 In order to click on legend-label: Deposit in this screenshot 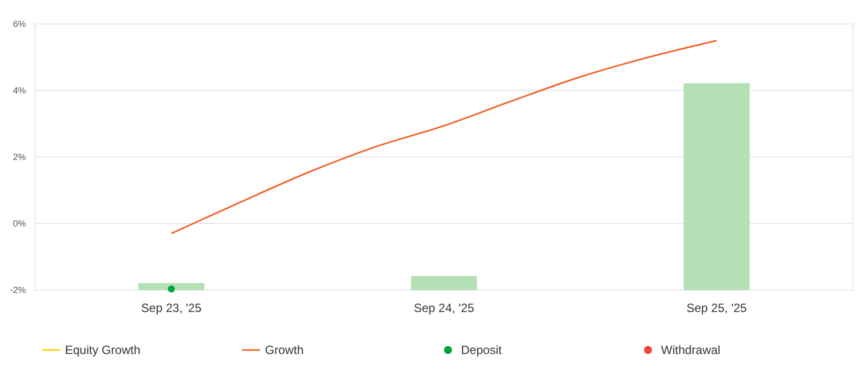, I will do `click(481, 350)`.